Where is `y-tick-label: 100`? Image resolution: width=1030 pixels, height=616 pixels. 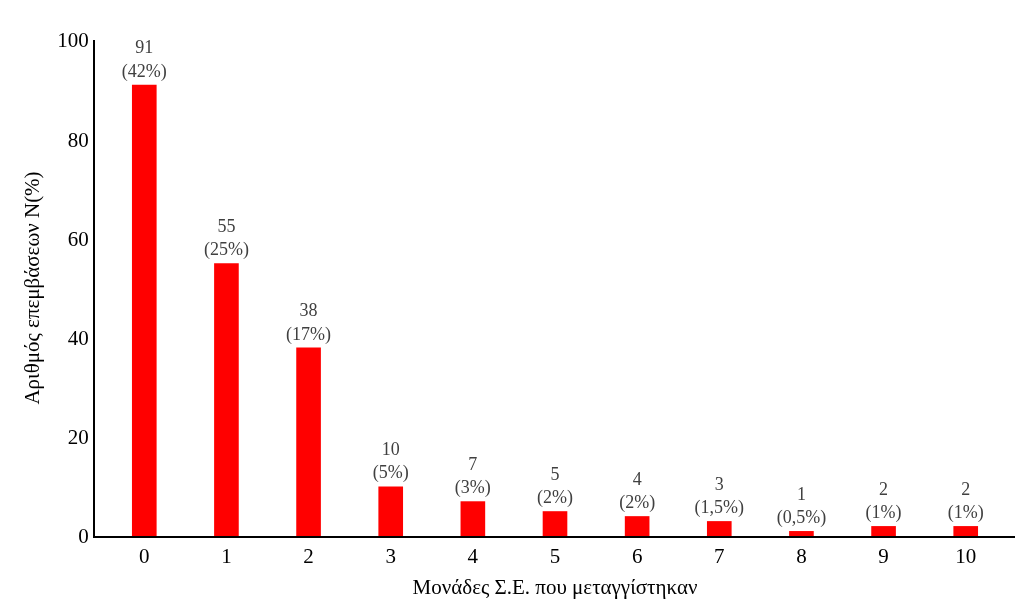
y-tick-label: 100 is located at coordinates (73, 40).